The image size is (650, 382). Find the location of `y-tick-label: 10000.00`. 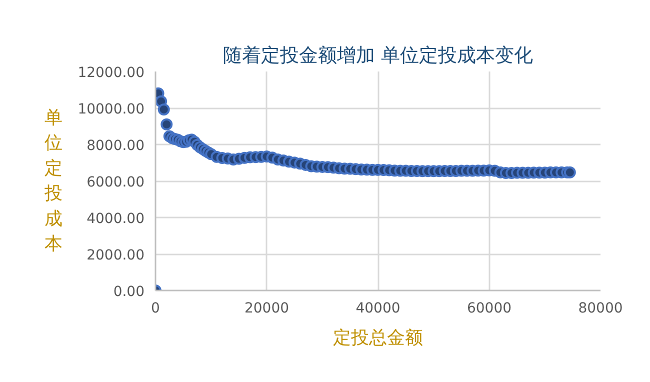

y-tick-label: 10000.00 is located at coordinates (111, 110).